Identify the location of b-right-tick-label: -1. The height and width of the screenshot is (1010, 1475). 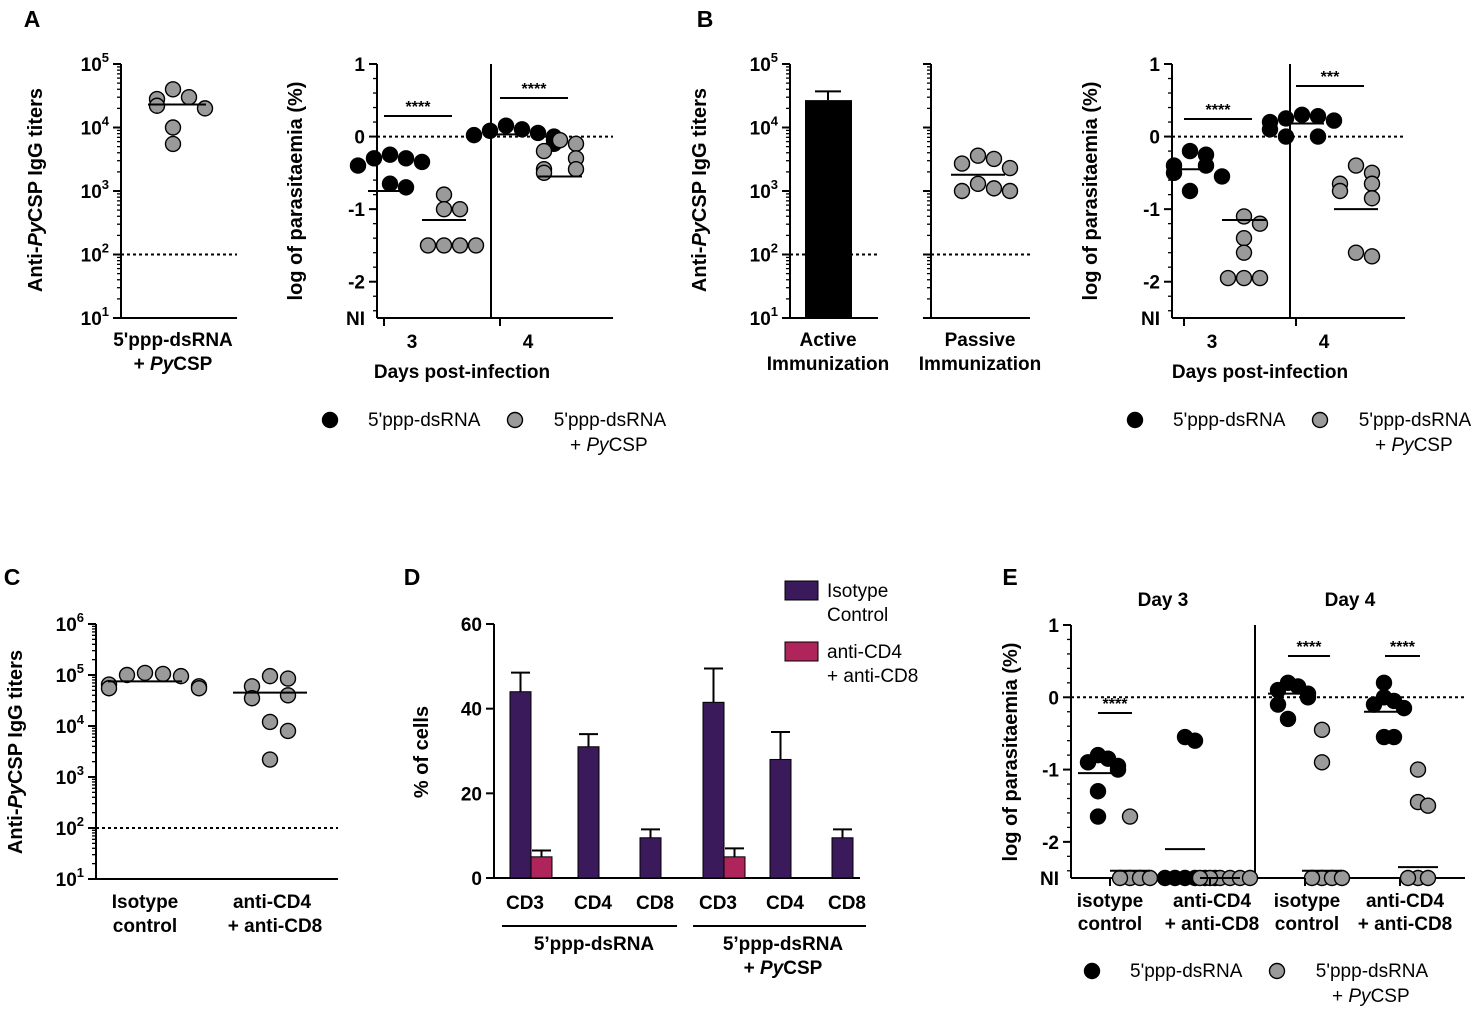
(1151, 210).